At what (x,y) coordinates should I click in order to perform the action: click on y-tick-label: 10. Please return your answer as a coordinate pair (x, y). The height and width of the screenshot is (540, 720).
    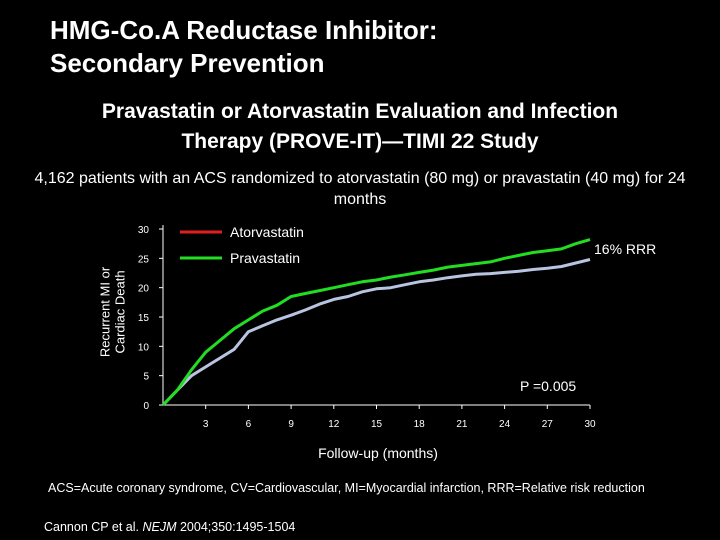
    Looking at the image, I should click on (144, 347).